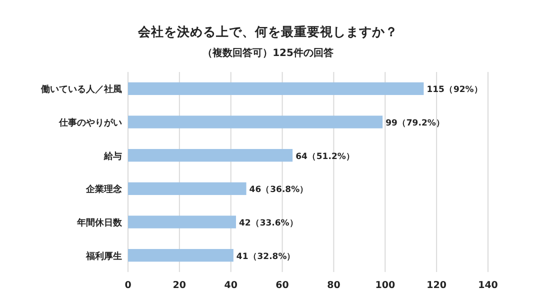 The height and width of the screenshot is (307, 536). I want to click on y-tick-label: 年間休日数, so click(99, 223).